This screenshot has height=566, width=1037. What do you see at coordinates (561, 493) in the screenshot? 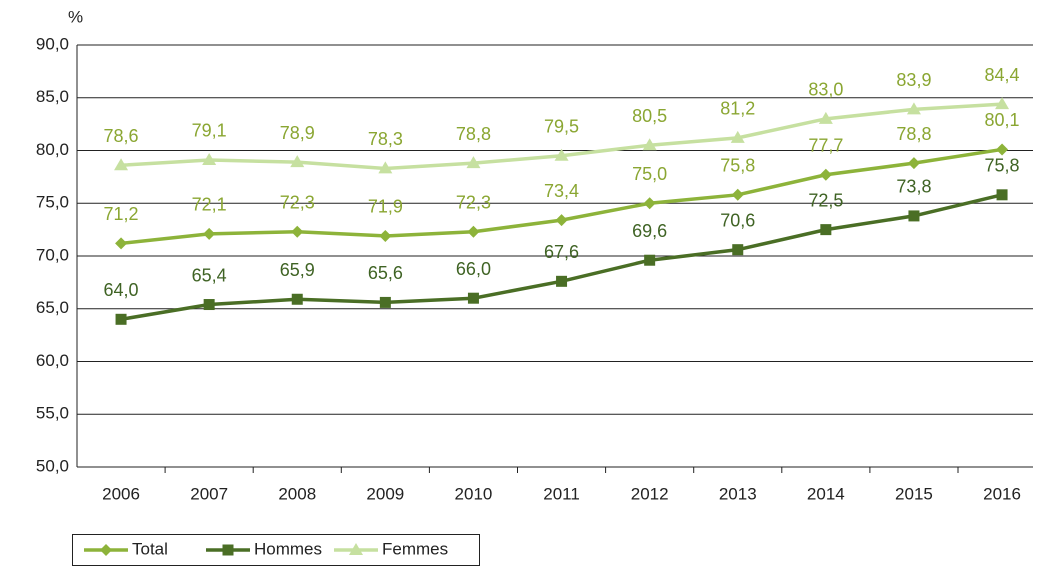
I see `x-tick-label: 2011` at bounding box center [561, 493].